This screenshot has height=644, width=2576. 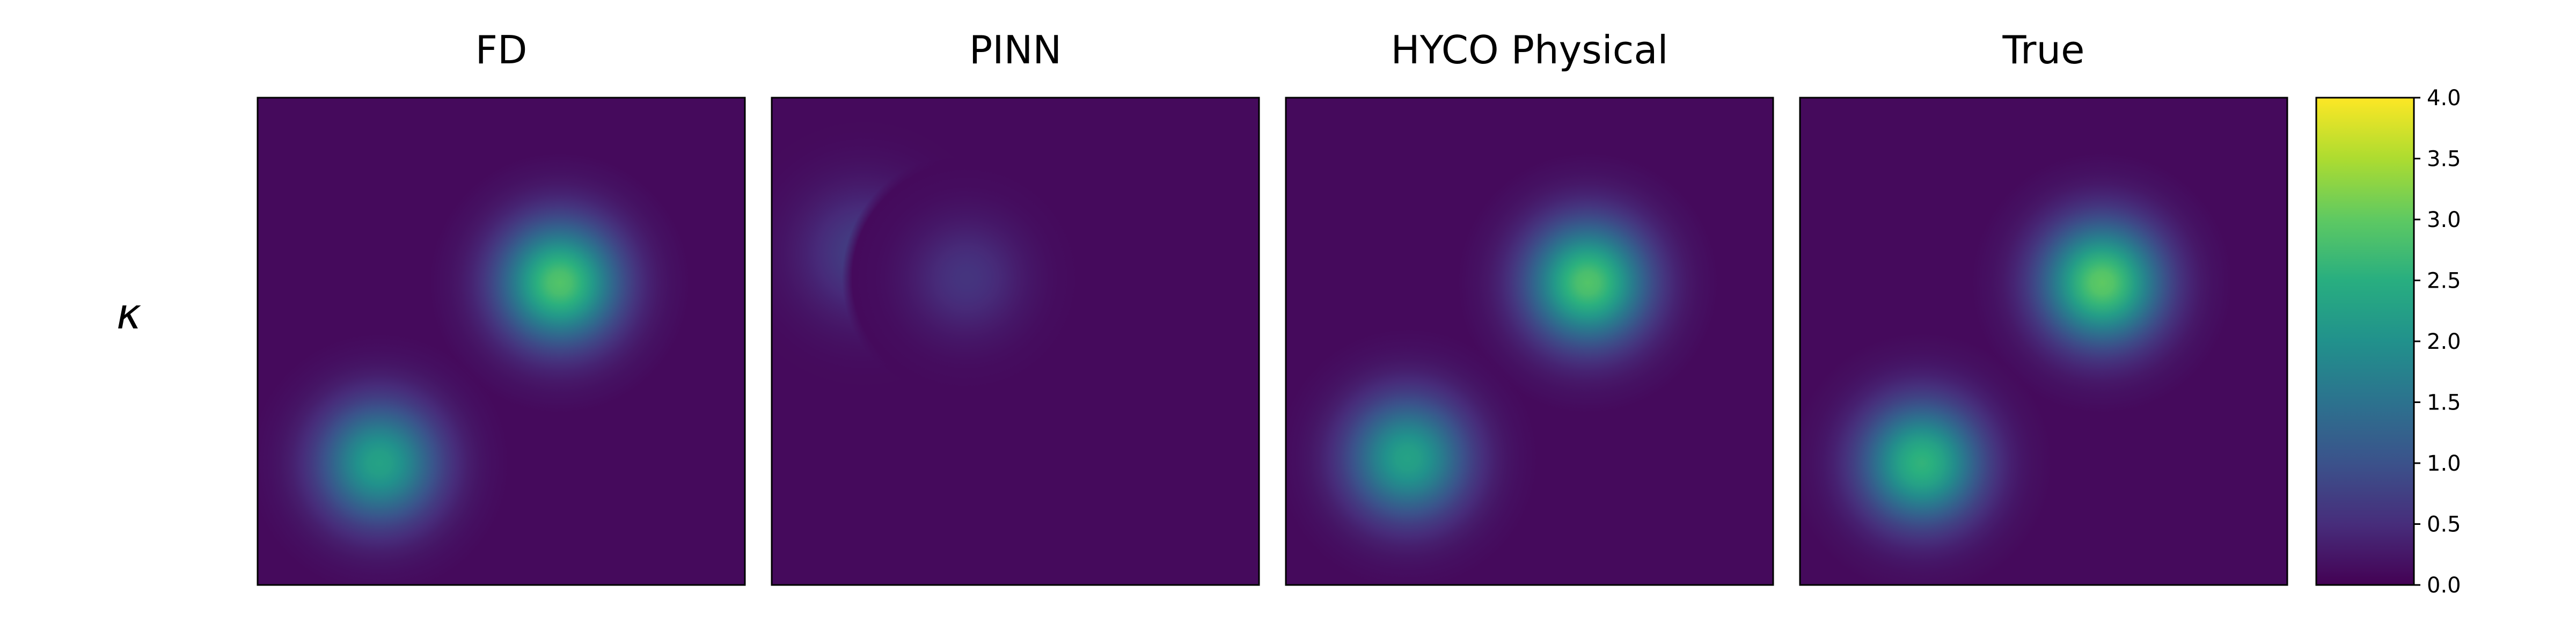 I want to click on row-label: κ, so click(x=128, y=314).